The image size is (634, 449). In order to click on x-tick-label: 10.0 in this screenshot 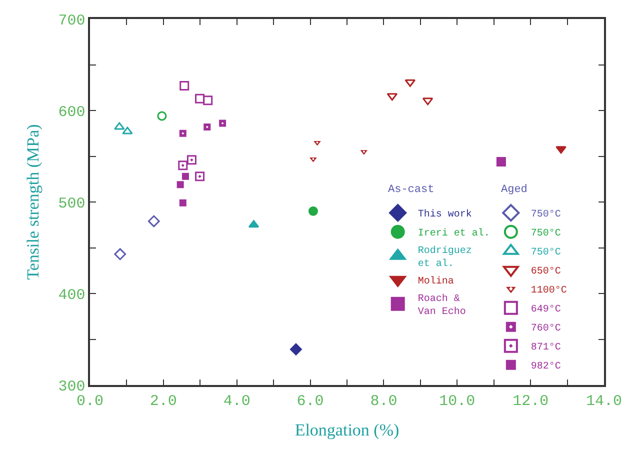, I will do `click(457, 401)`.